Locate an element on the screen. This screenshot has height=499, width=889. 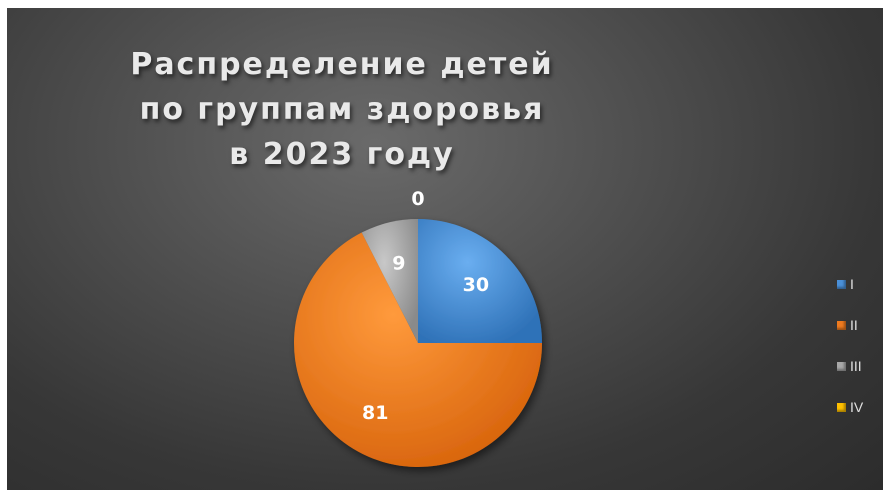
data-label-I: 30 is located at coordinates (476, 285).